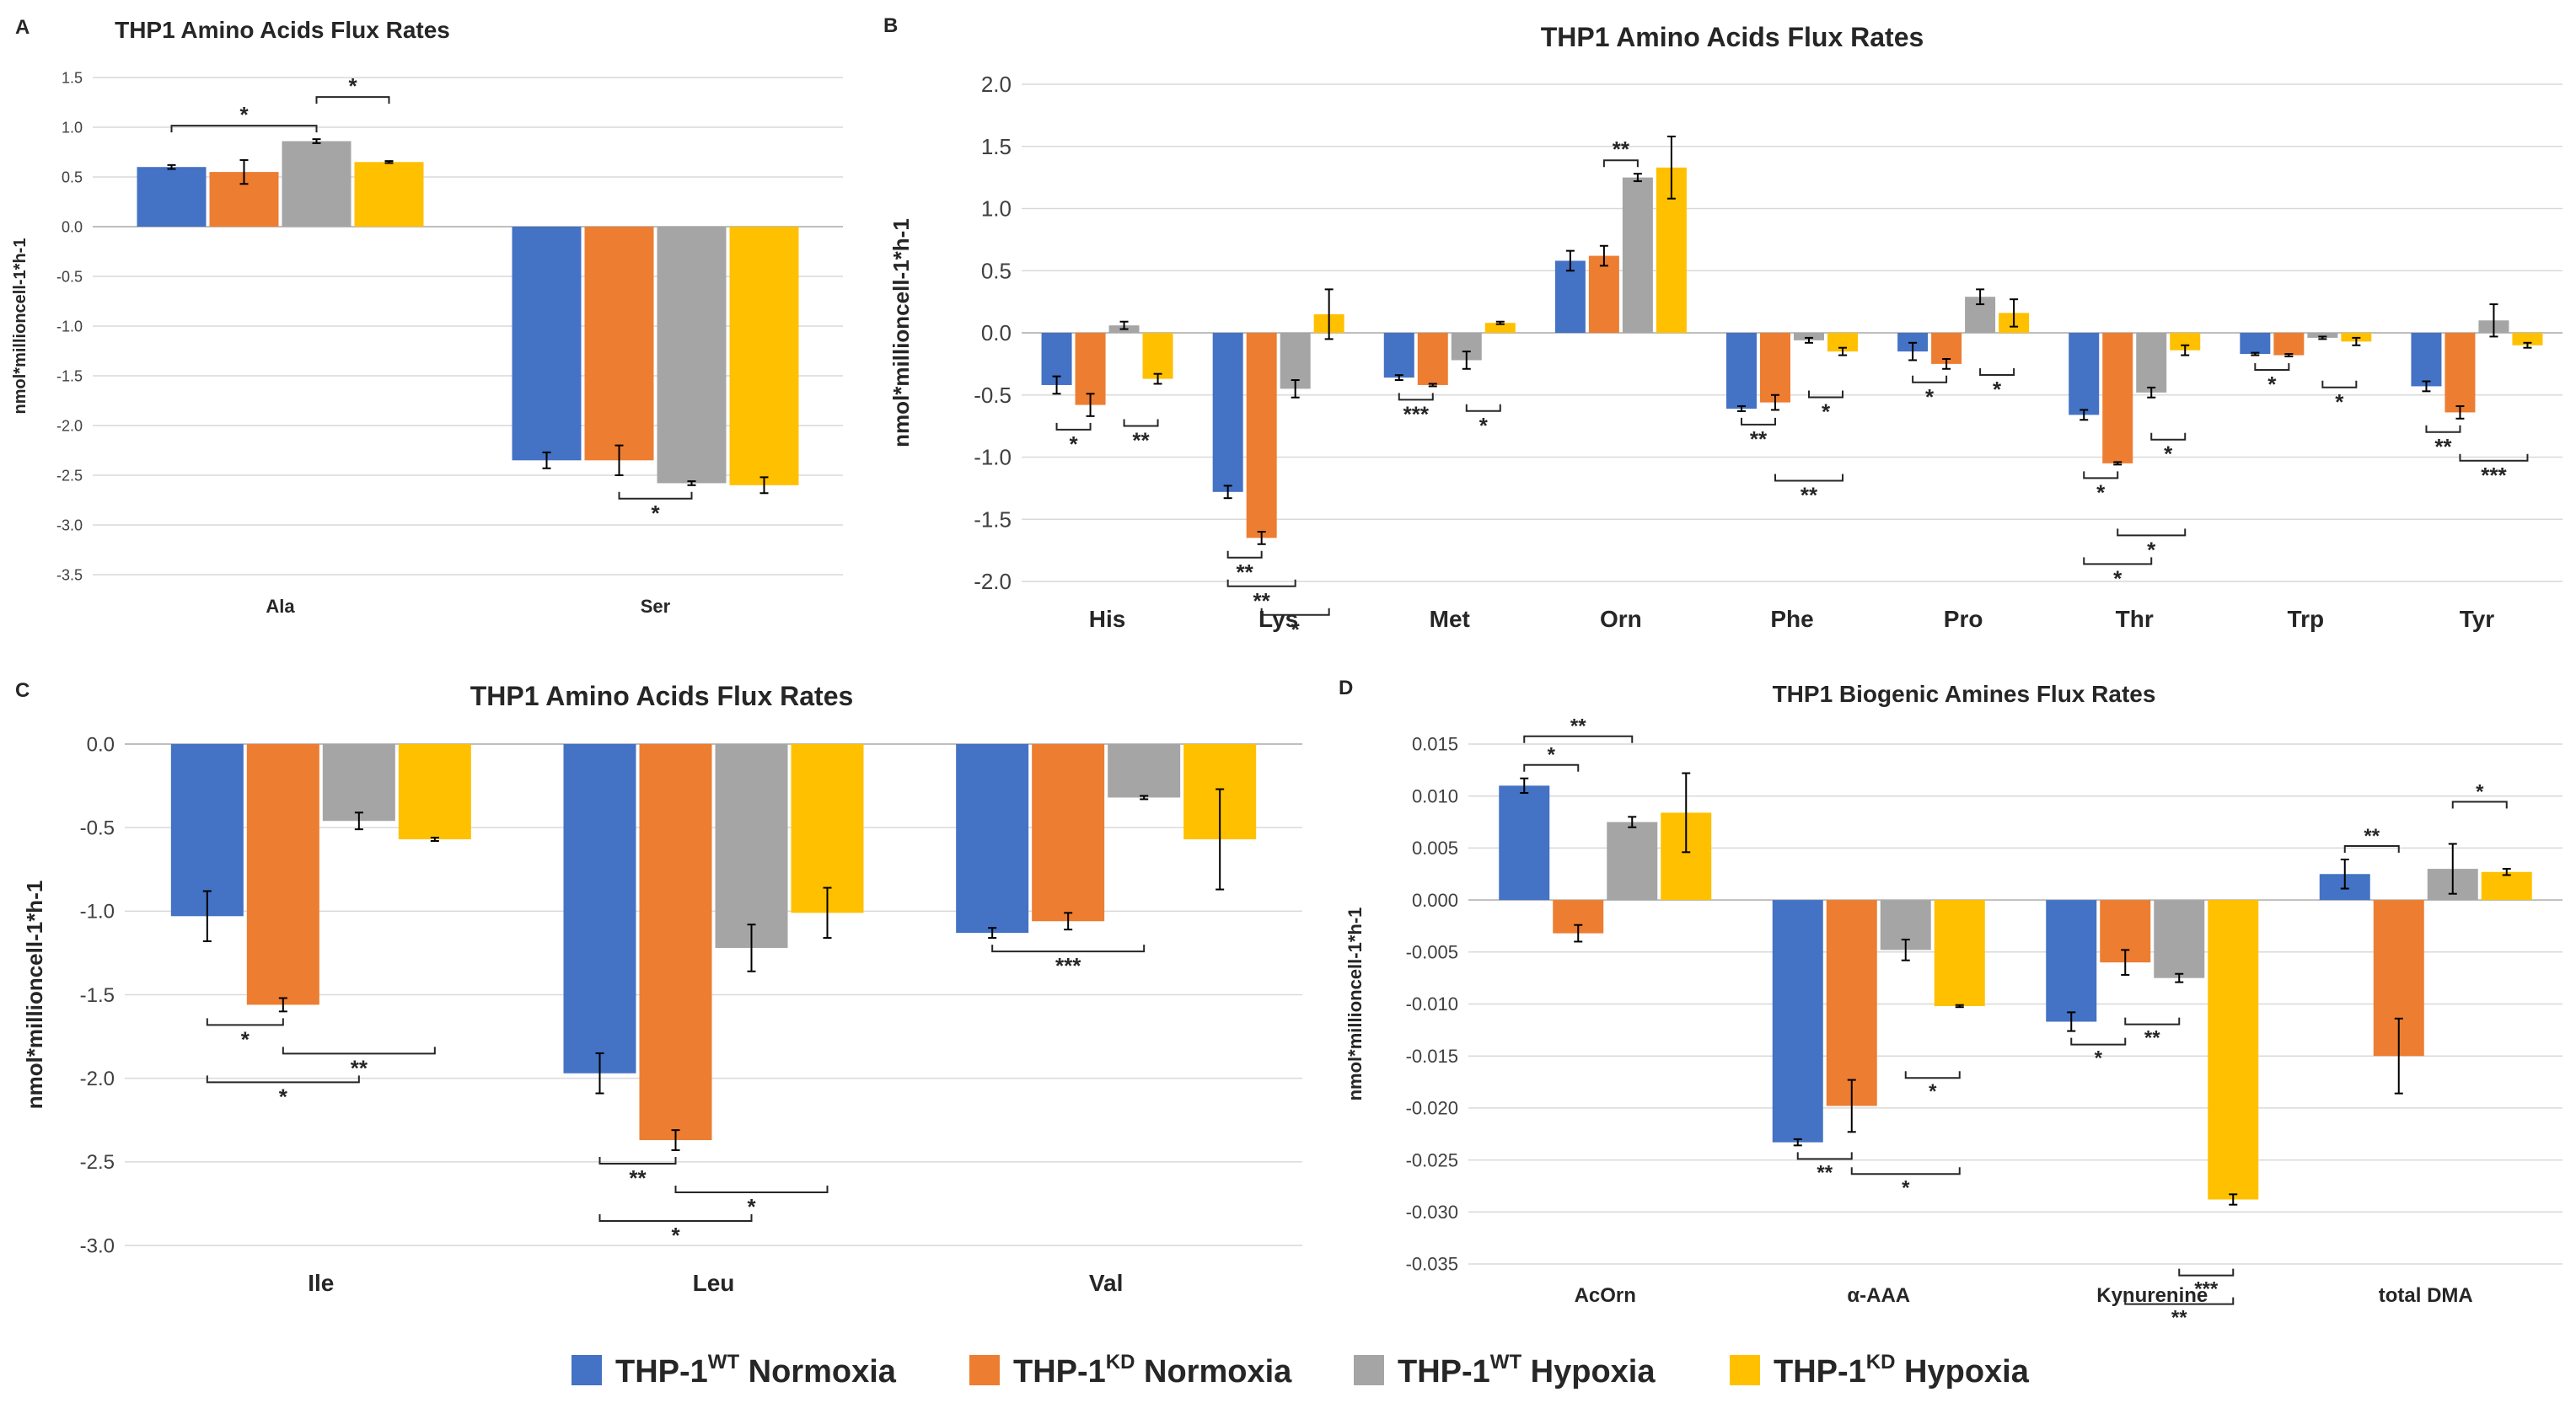  What do you see at coordinates (282, 874) in the screenshot?
I see `bar-kd-normoxia-ile` at bounding box center [282, 874].